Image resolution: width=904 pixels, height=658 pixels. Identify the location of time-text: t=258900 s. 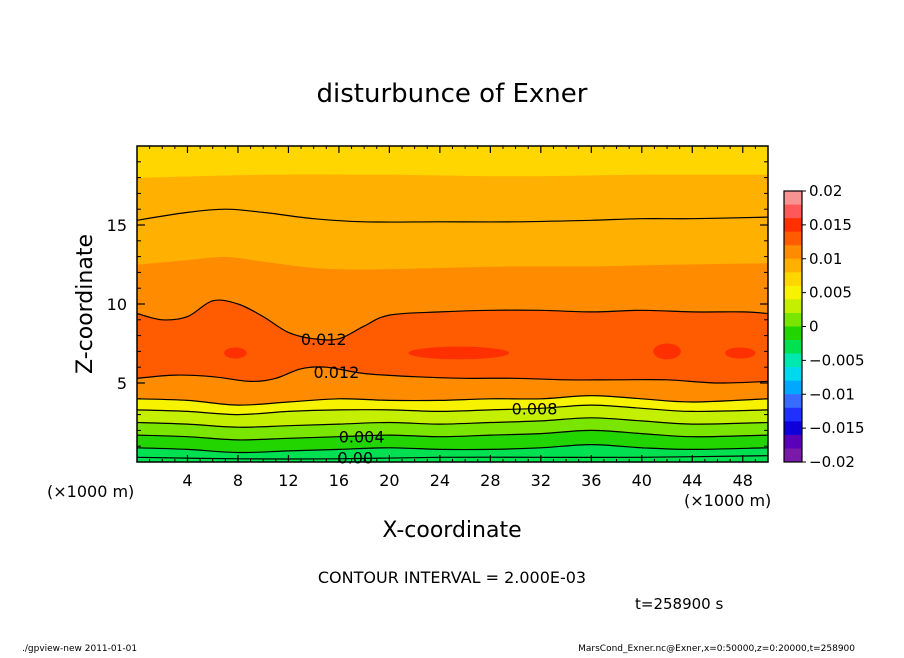
(679, 604).